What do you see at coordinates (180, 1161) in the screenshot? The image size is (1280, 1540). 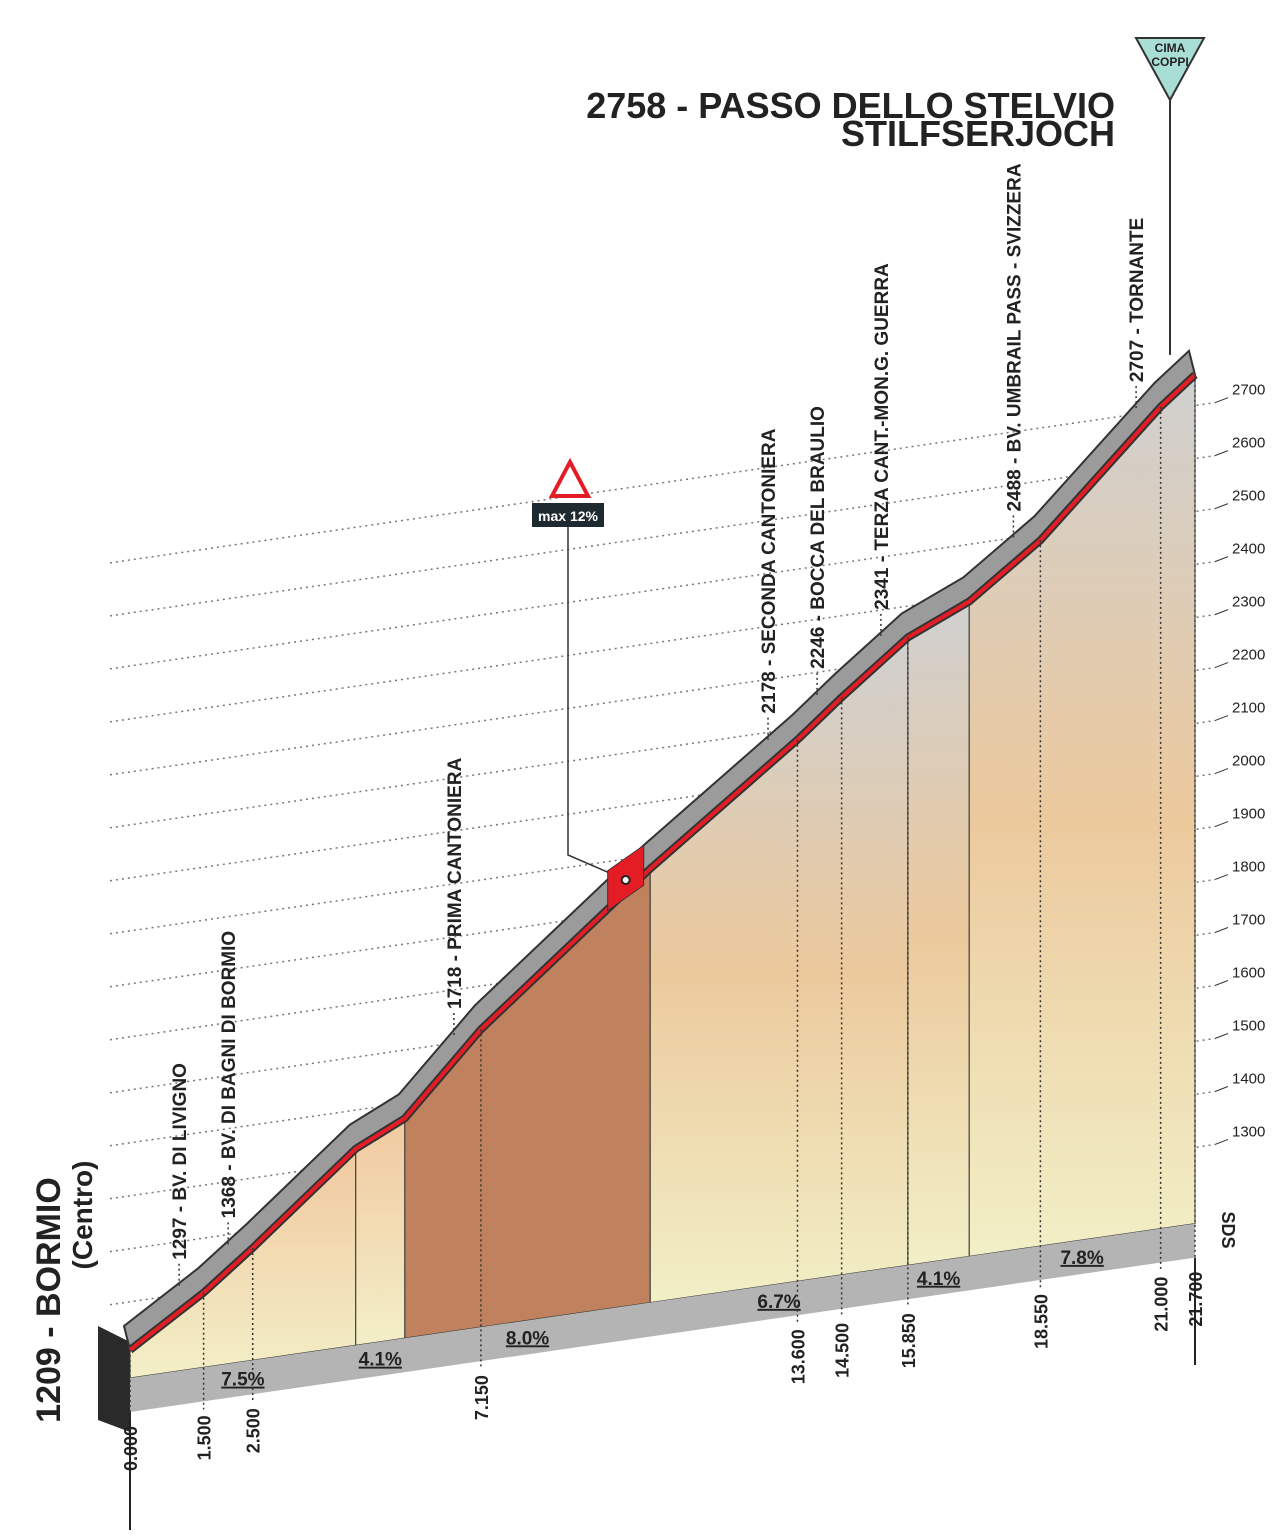 I see `waypoint-label: 1297 - BV. DI LIVIGNO` at bounding box center [180, 1161].